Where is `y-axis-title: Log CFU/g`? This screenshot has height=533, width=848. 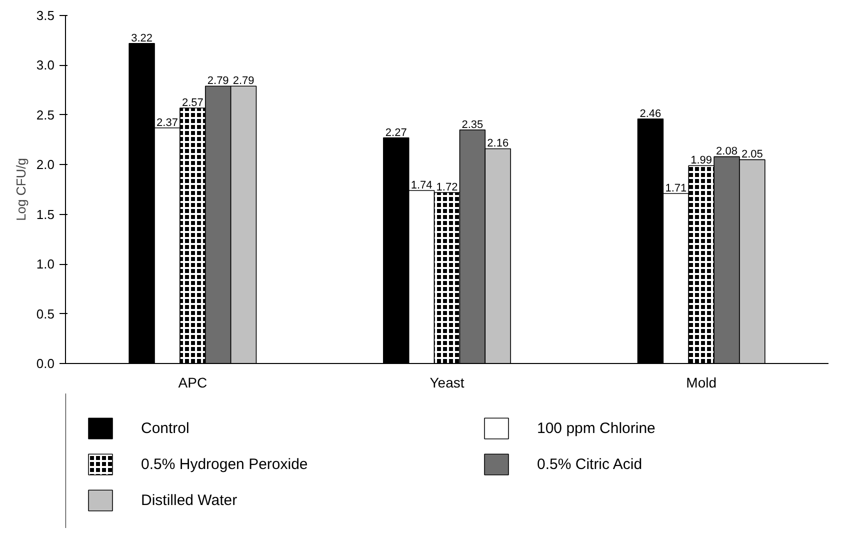 y-axis-title: Log CFU/g is located at coordinates (20, 189).